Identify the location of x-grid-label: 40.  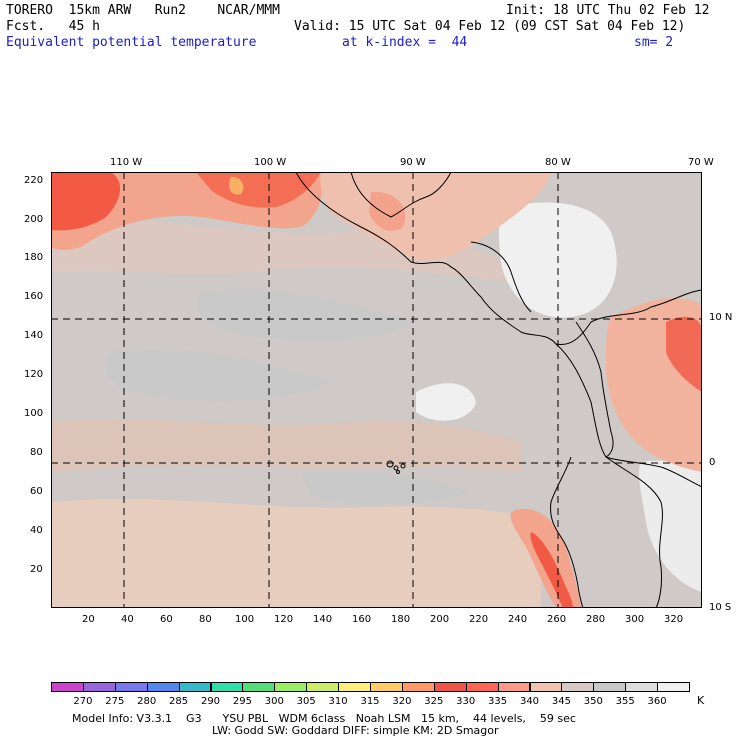
(127, 619).